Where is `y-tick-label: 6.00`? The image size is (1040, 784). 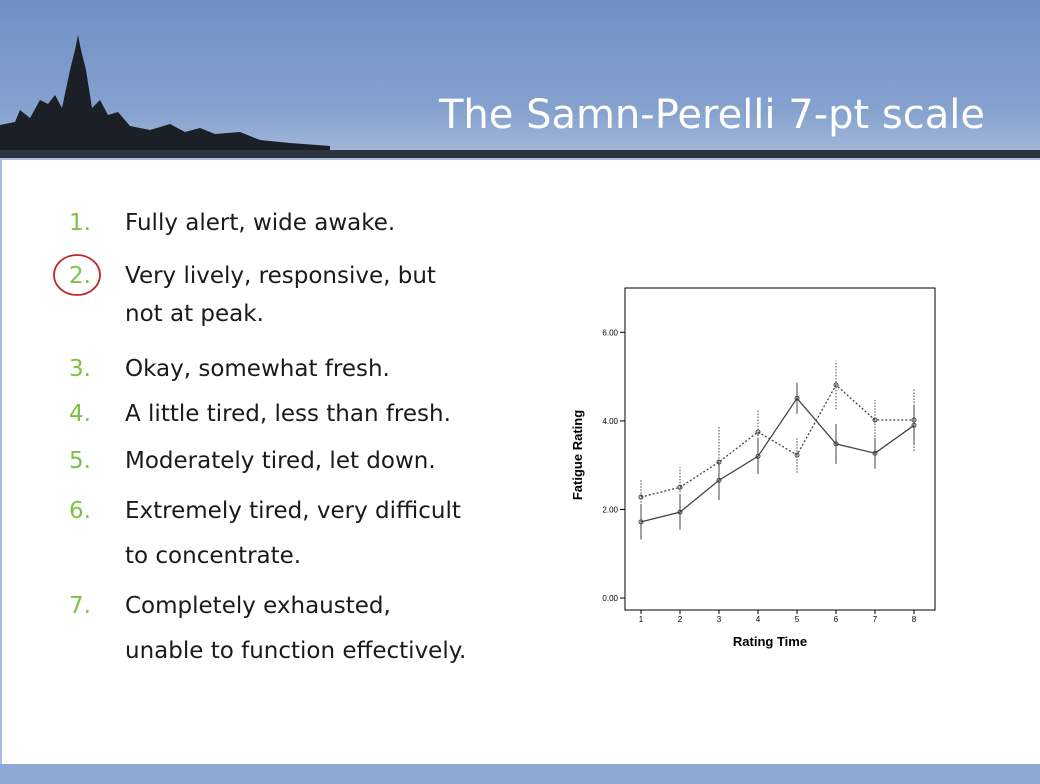 y-tick-label: 6.00 is located at coordinates (610, 332).